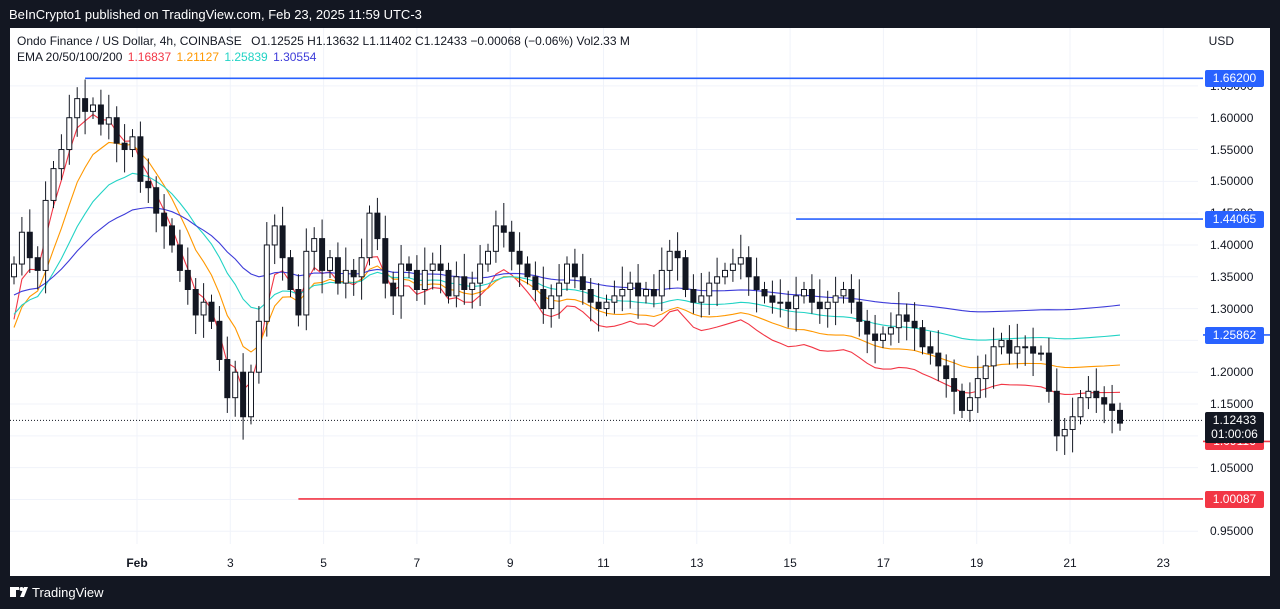 This screenshot has width=1280, height=609. What do you see at coordinates (68, 592) in the screenshot?
I see `tradingview-brand: TradingView` at bounding box center [68, 592].